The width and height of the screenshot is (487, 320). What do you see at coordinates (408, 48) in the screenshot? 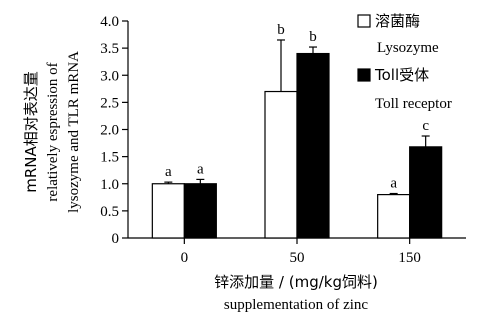
I see `legend-label-lysozyme-en: Lysozyme` at bounding box center [408, 48].